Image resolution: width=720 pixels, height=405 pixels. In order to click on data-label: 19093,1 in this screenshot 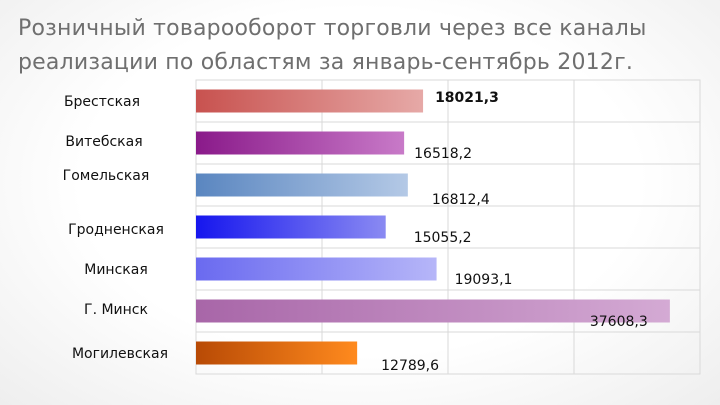, I will do `click(484, 280)`.